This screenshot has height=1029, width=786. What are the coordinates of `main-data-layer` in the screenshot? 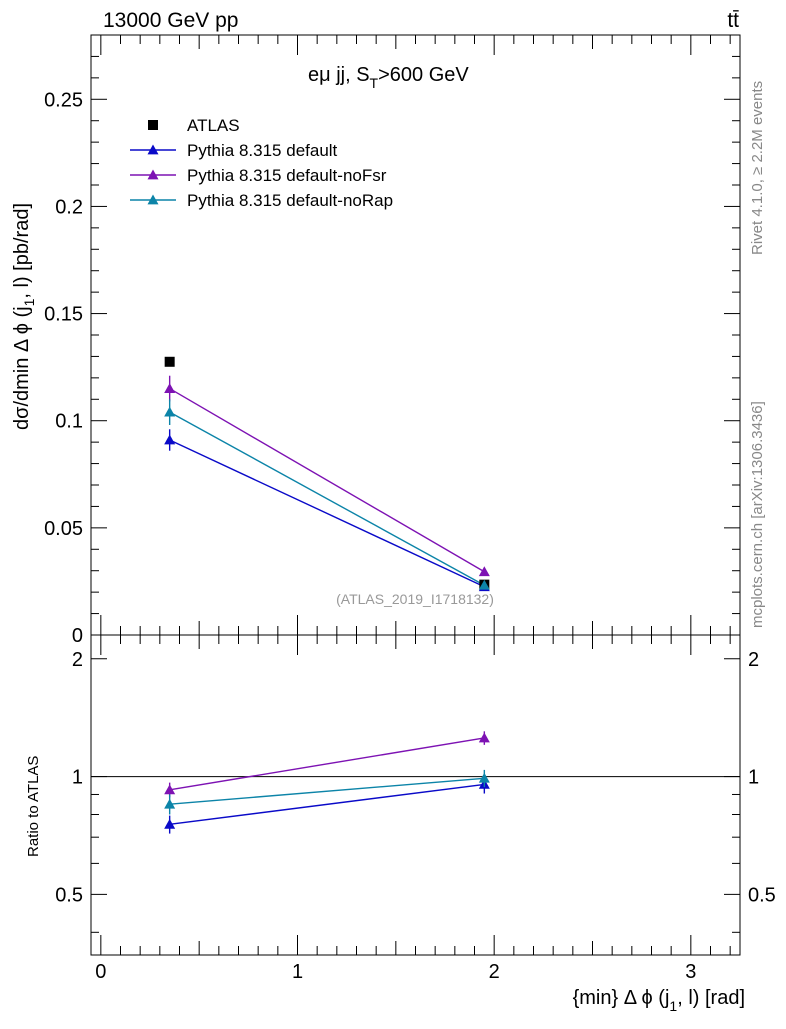 It's located at (327, 474).